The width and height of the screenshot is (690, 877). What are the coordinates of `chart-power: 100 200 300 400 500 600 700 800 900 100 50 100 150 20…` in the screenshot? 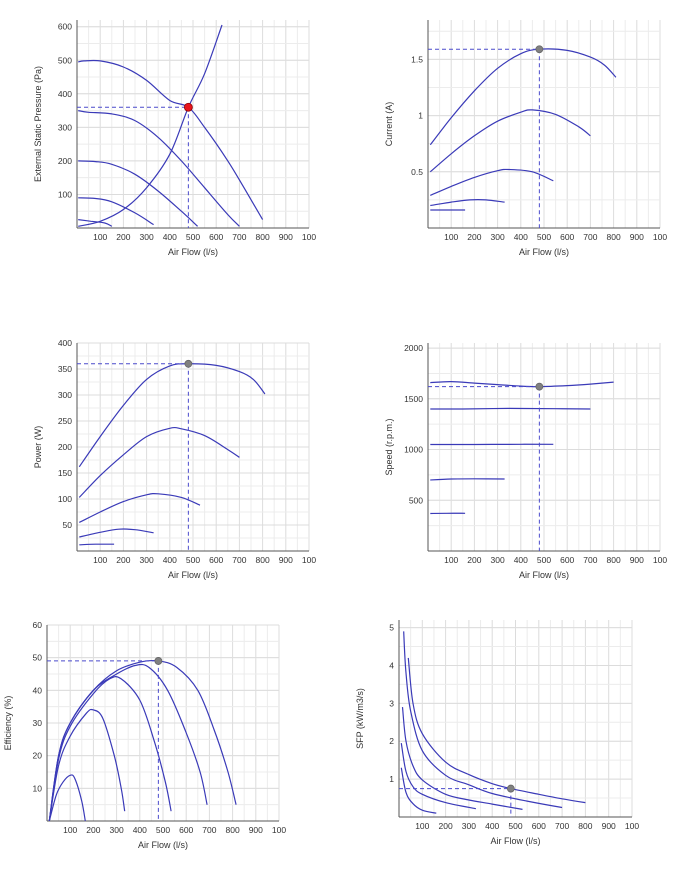 It's located at (174, 459).